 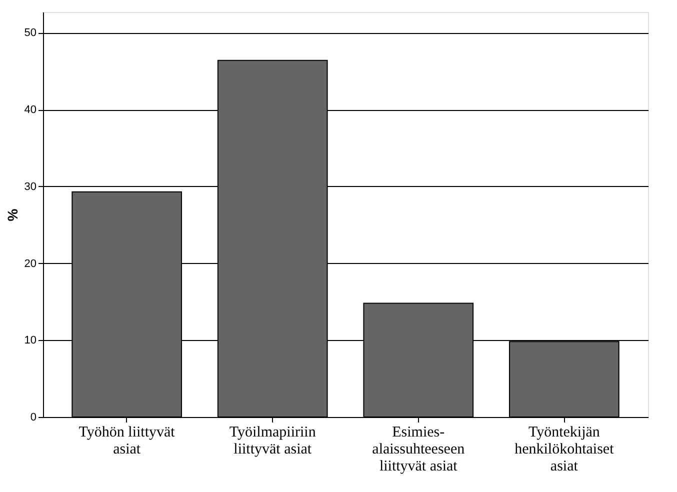 What do you see at coordinates (127, 441) in the screenshot?
I see `x-tick-label: Työhön liittyvät asiat` at bounding box center [127, 441].